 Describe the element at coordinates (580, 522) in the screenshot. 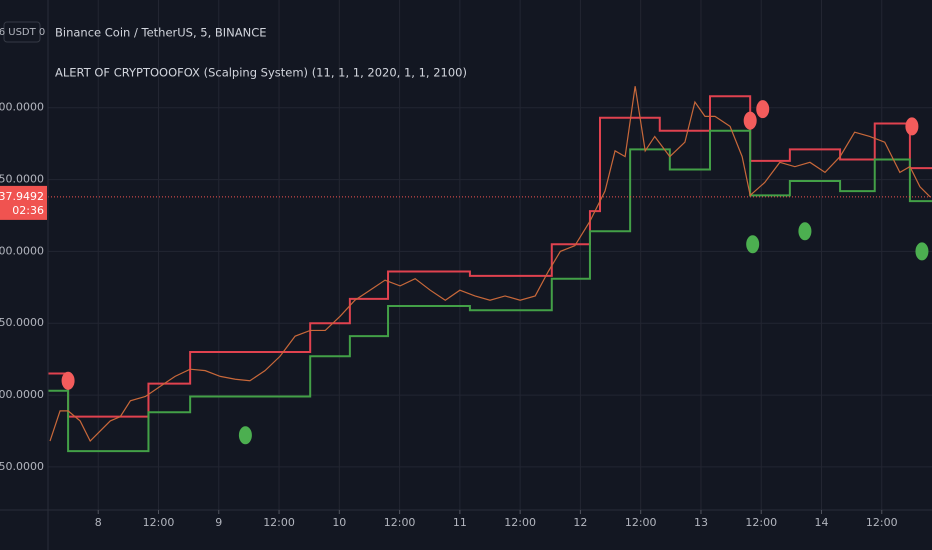

I see `x-tick-label: 12` at that location.